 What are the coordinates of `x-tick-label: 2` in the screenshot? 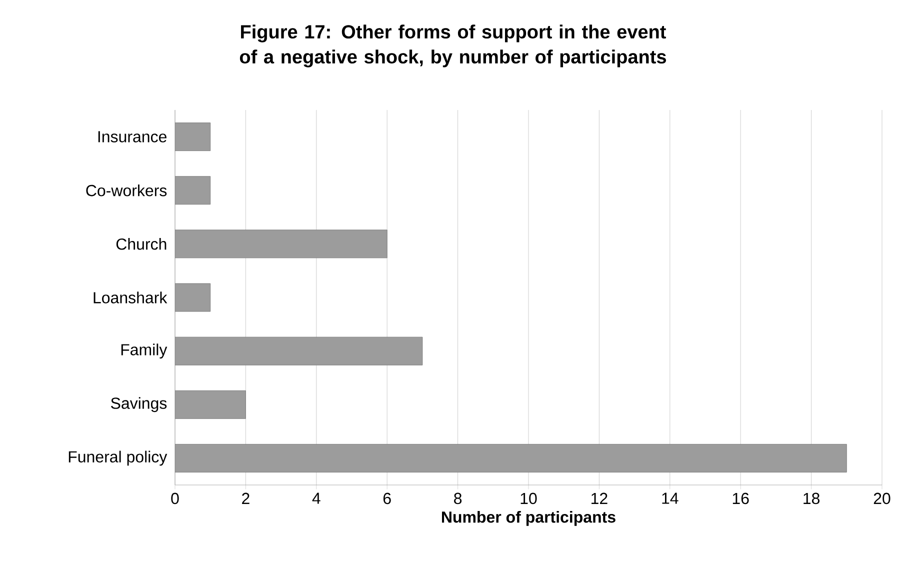 It's located at (246, 498).